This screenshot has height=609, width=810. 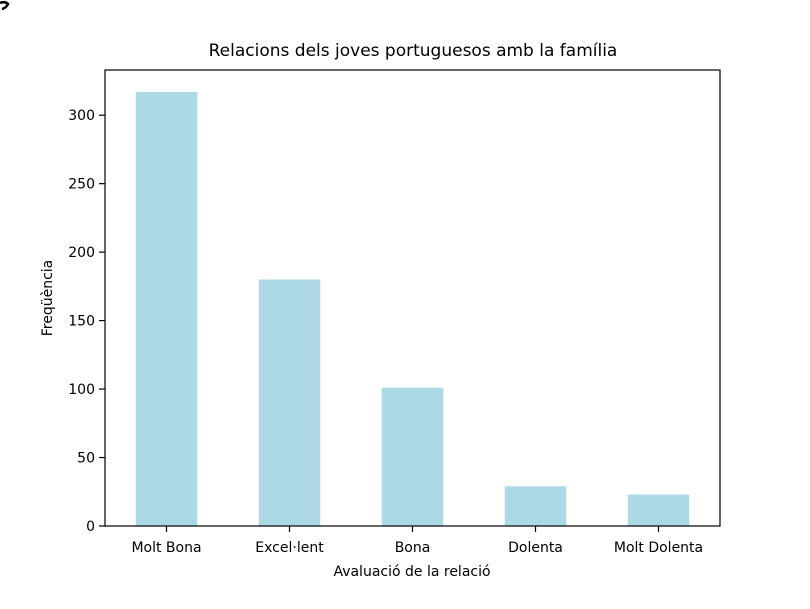 What do you see at coordinates (48, 298) in the screenshot?
I see `y-axis-label: Freqüència` at bounding box center [48, 298].